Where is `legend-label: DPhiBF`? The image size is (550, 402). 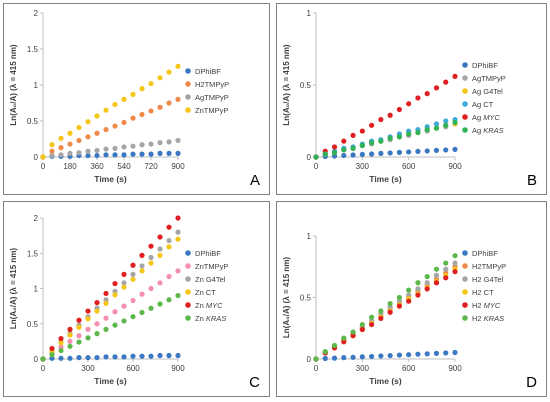 legend-label: DPhiBF is located at coordinates (485, 65).